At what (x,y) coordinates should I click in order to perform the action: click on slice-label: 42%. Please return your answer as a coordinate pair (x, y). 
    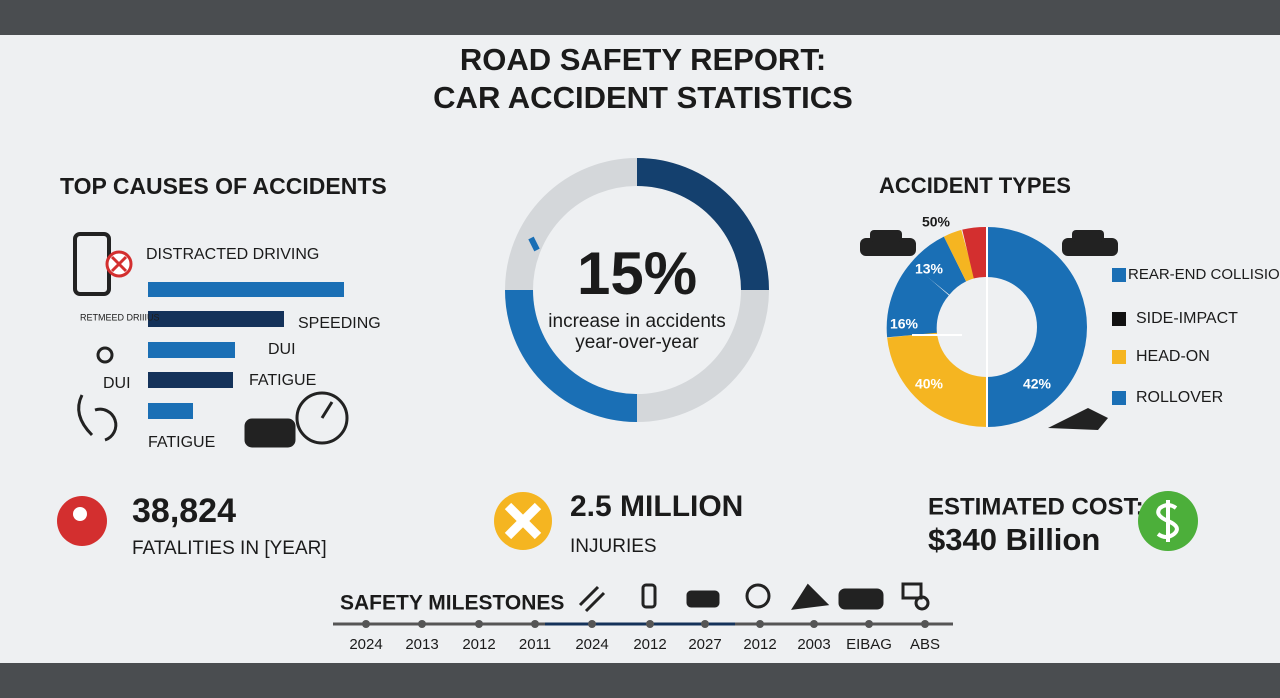
    Looking at the image, I should click on (1037, 384).